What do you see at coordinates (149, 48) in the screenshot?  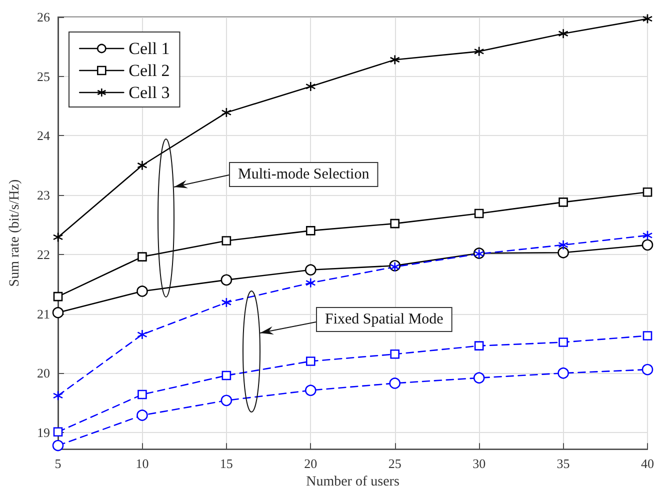 I see `legend-label: Cell 1` at bounding box center [149, 48].